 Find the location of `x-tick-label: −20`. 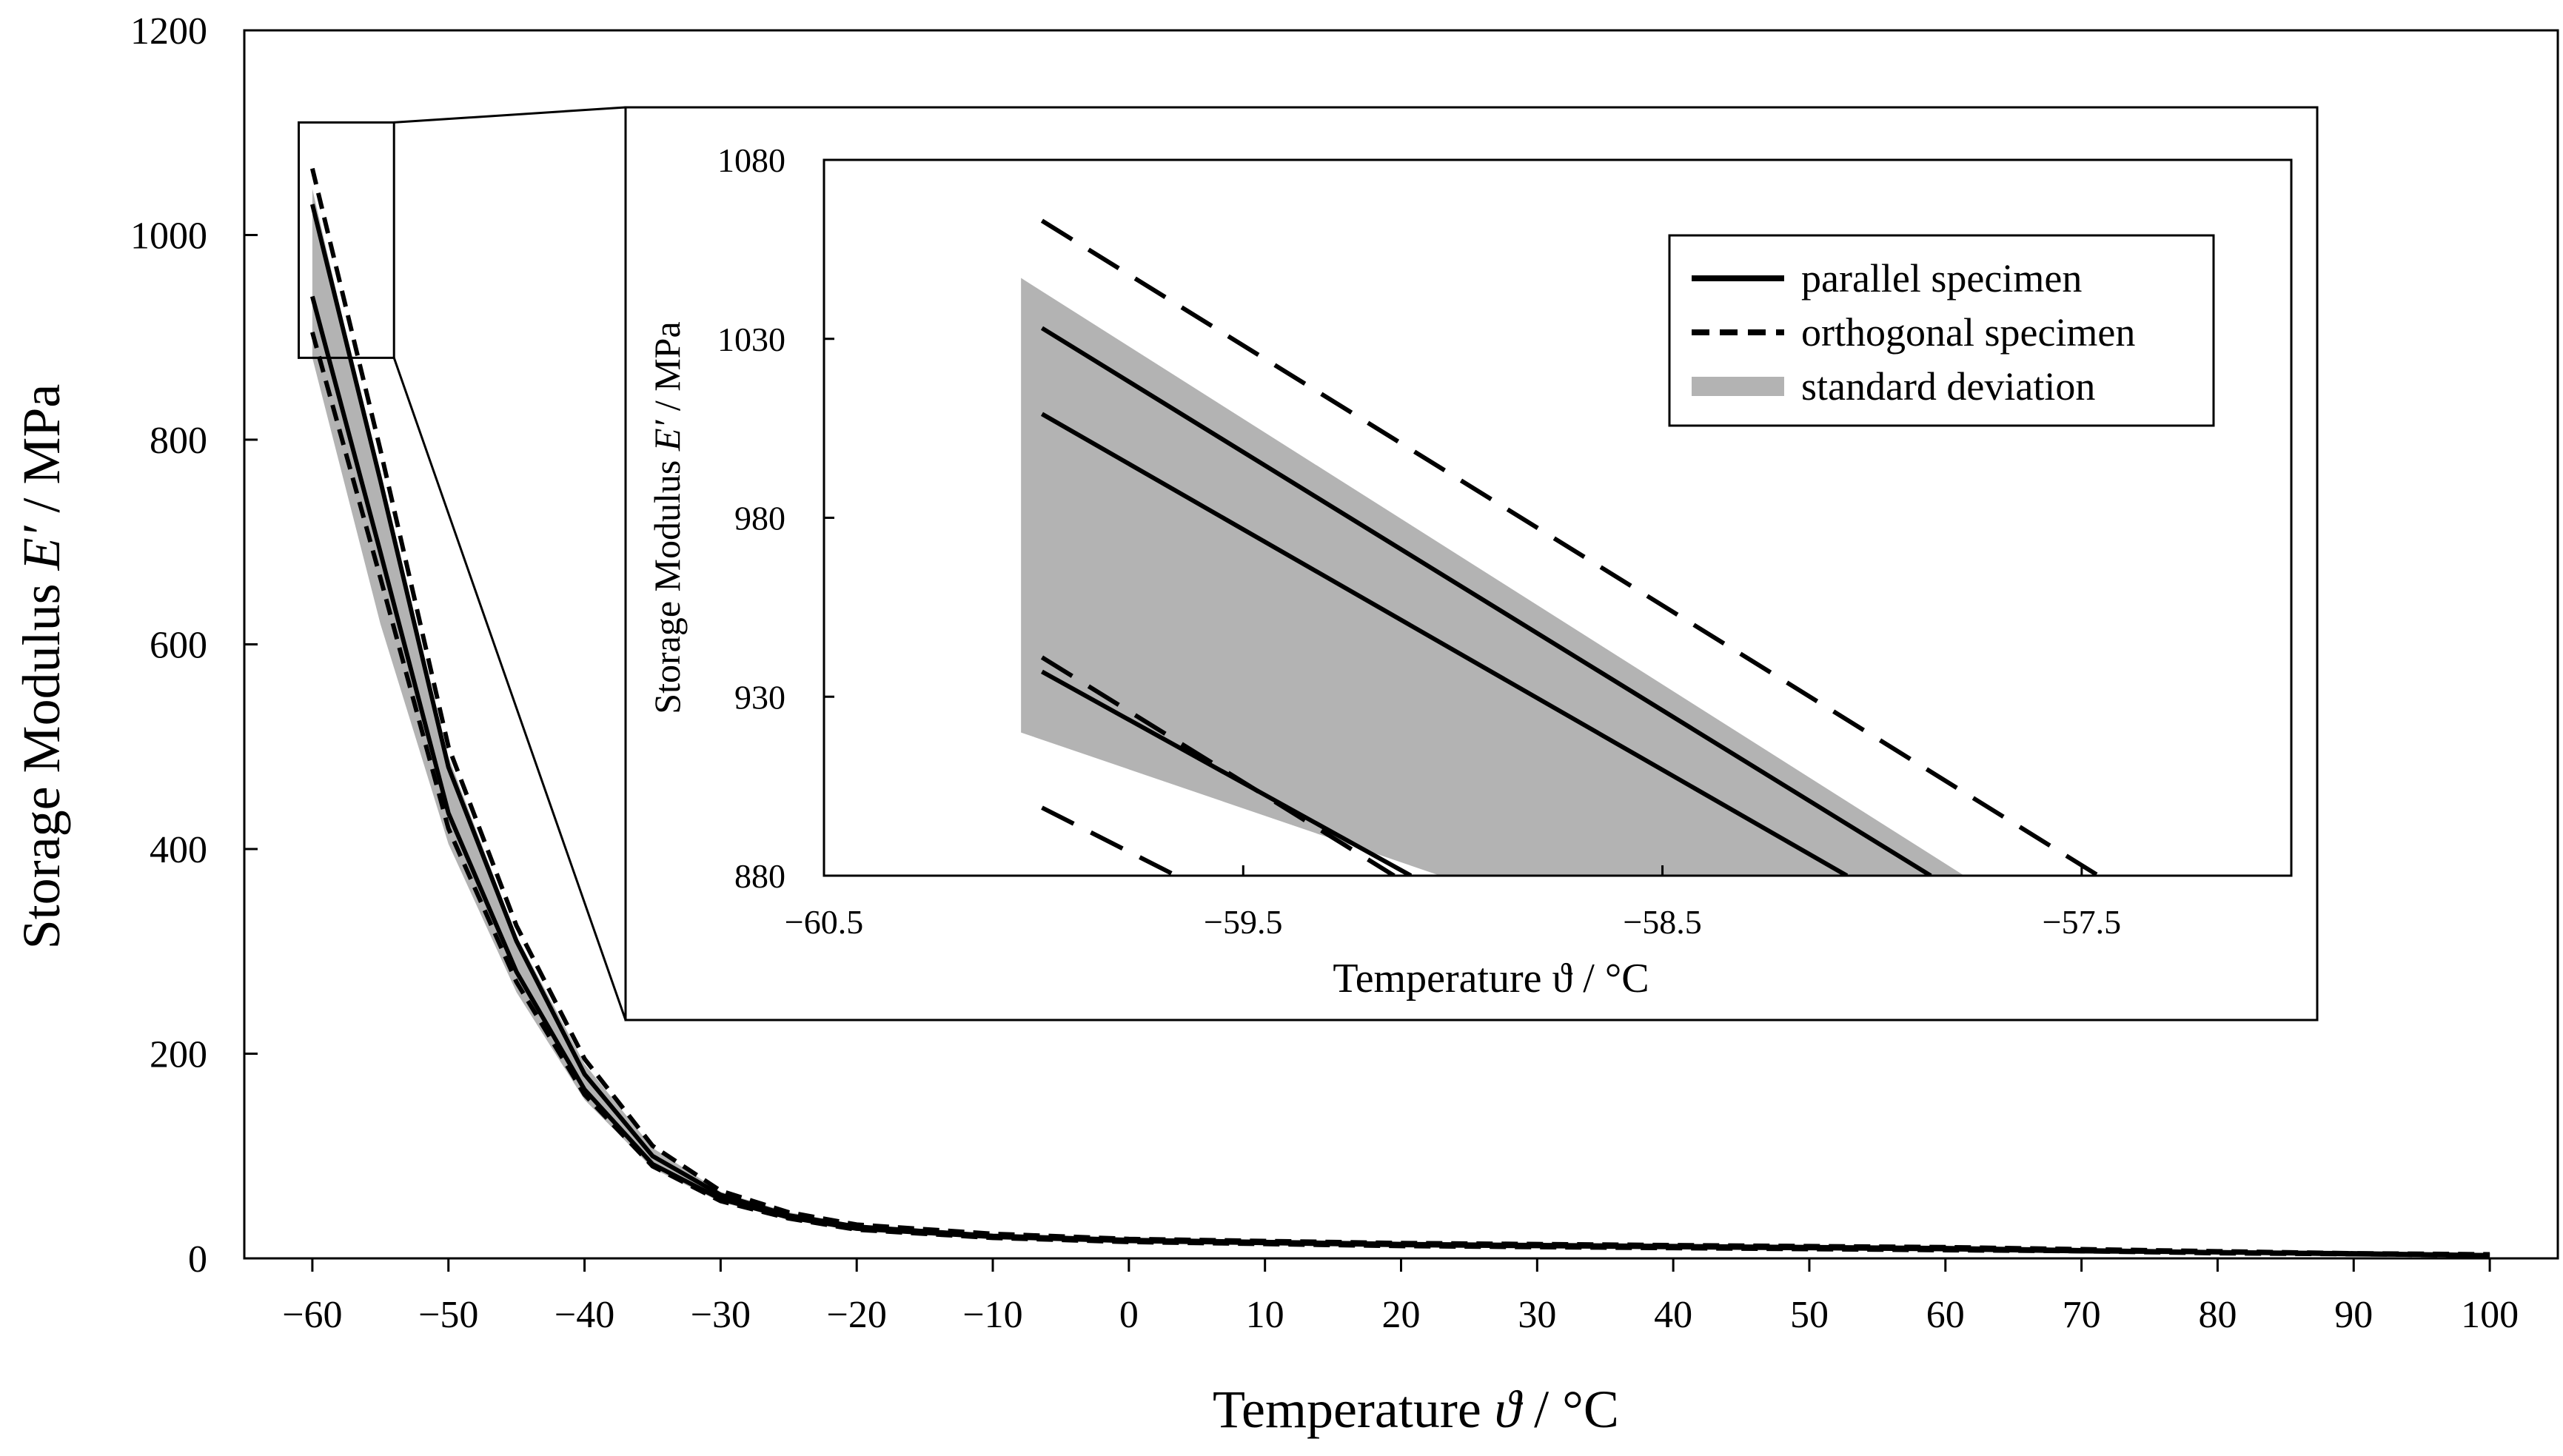

x-tick-label: −20 is located at coordinates (857, 1315).